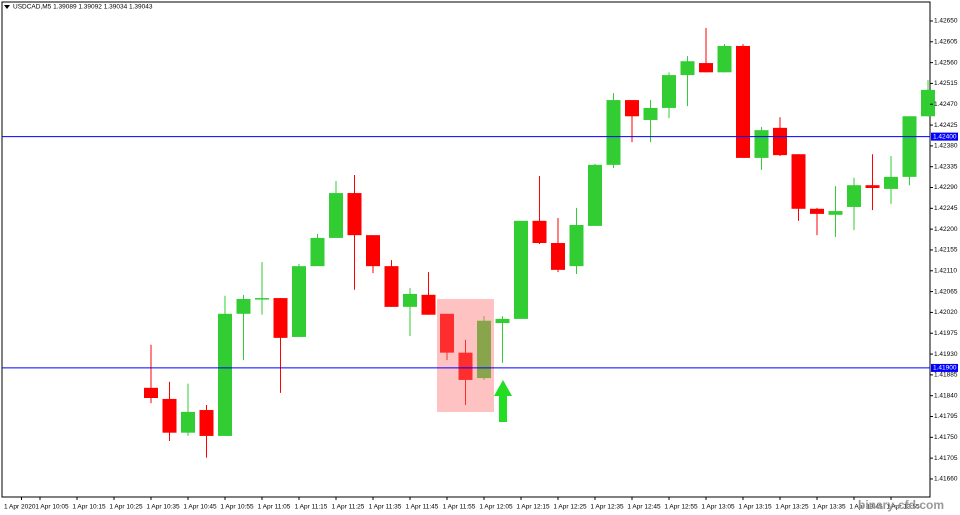 This screenshot has height=515, width=960. I want to click on highlight-box, so click(465, 355).